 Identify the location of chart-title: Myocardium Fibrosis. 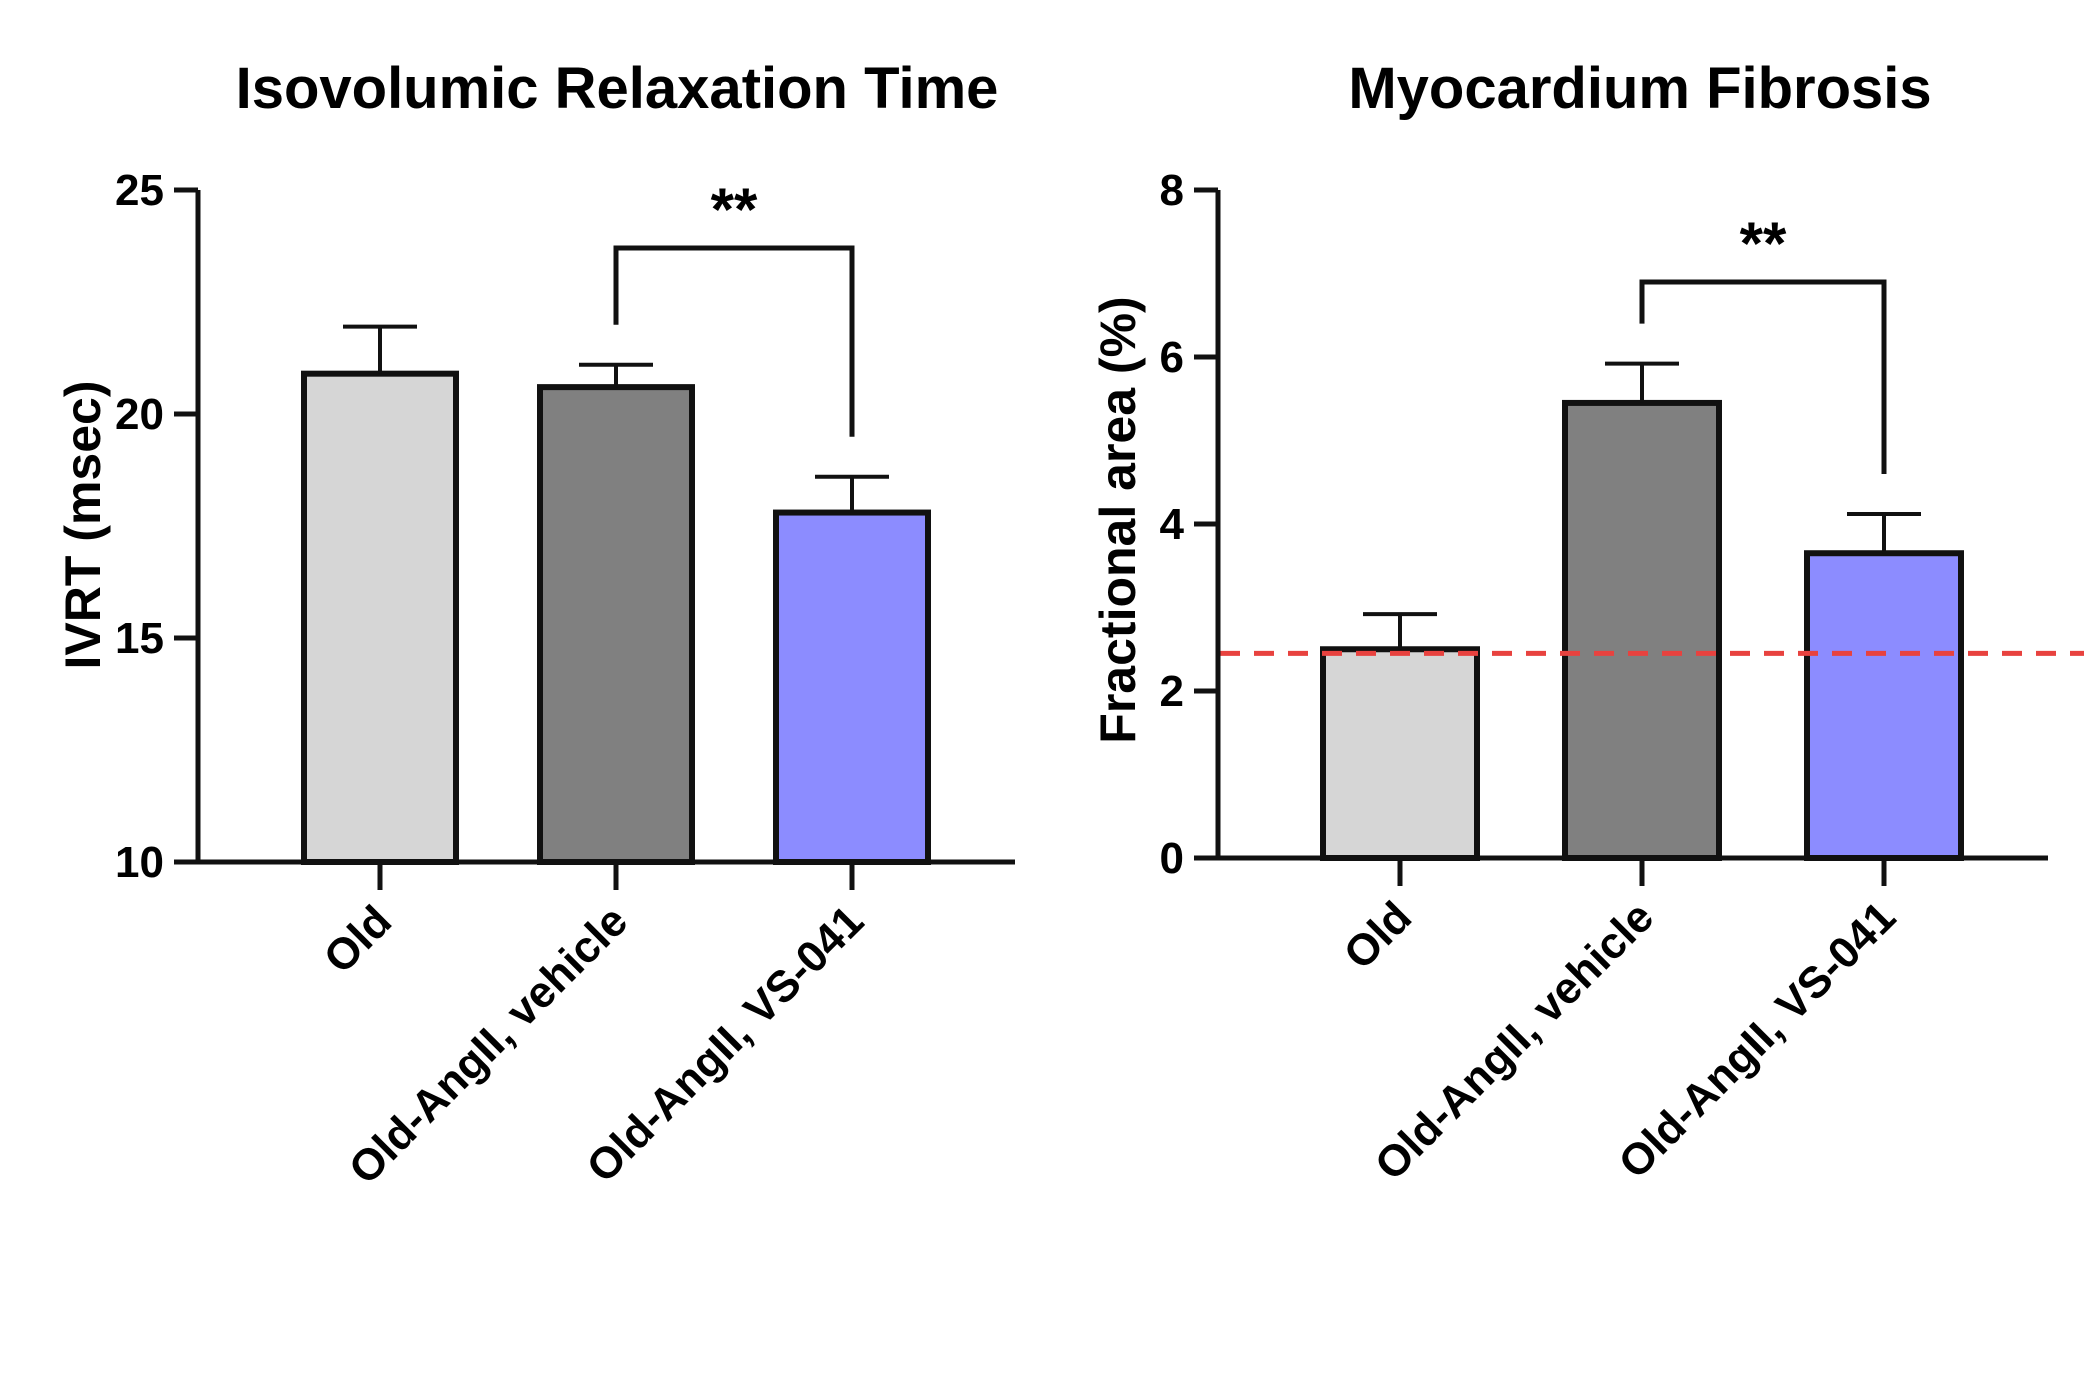
(1639, 88).